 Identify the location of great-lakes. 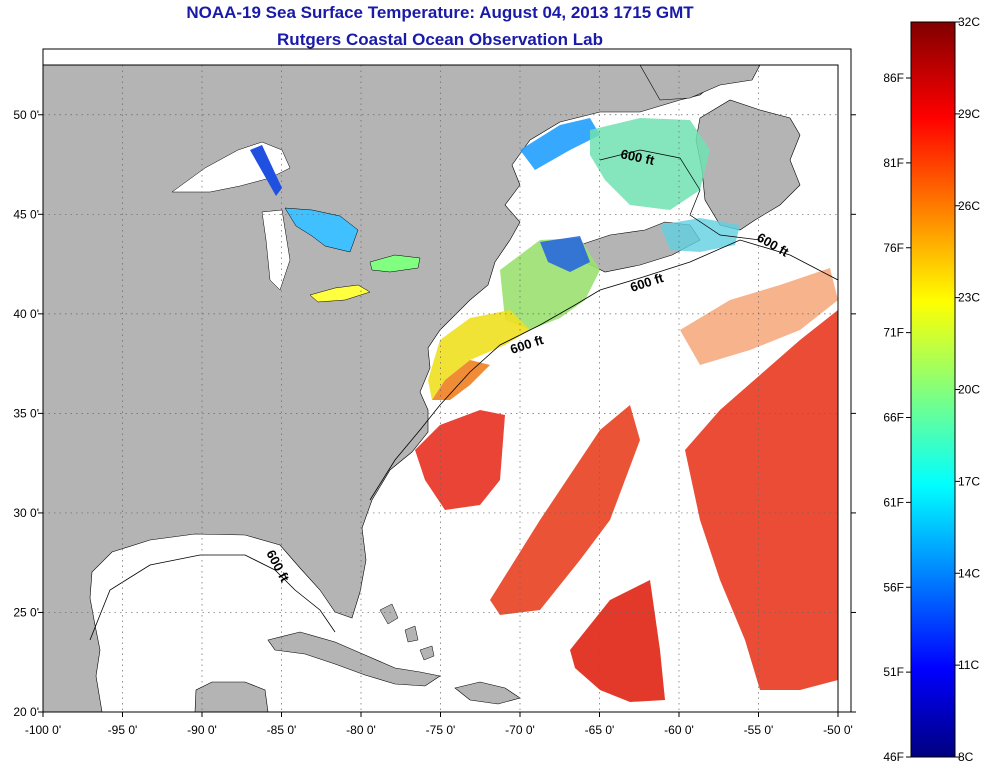
(296, 222).